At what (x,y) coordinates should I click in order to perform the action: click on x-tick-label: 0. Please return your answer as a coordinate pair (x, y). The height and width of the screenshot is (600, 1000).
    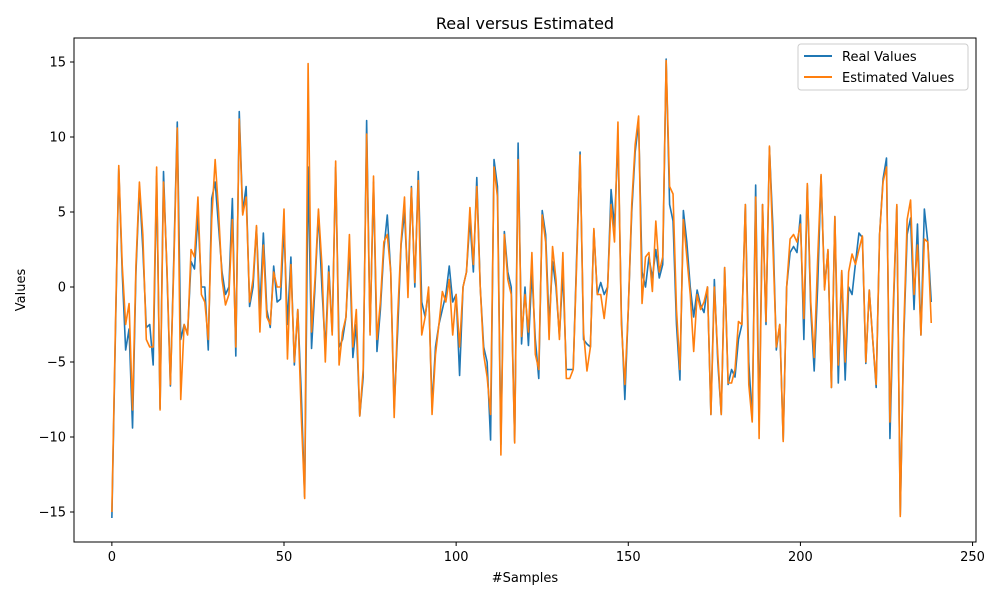
    Looking at the image, I should click on (112, 557).